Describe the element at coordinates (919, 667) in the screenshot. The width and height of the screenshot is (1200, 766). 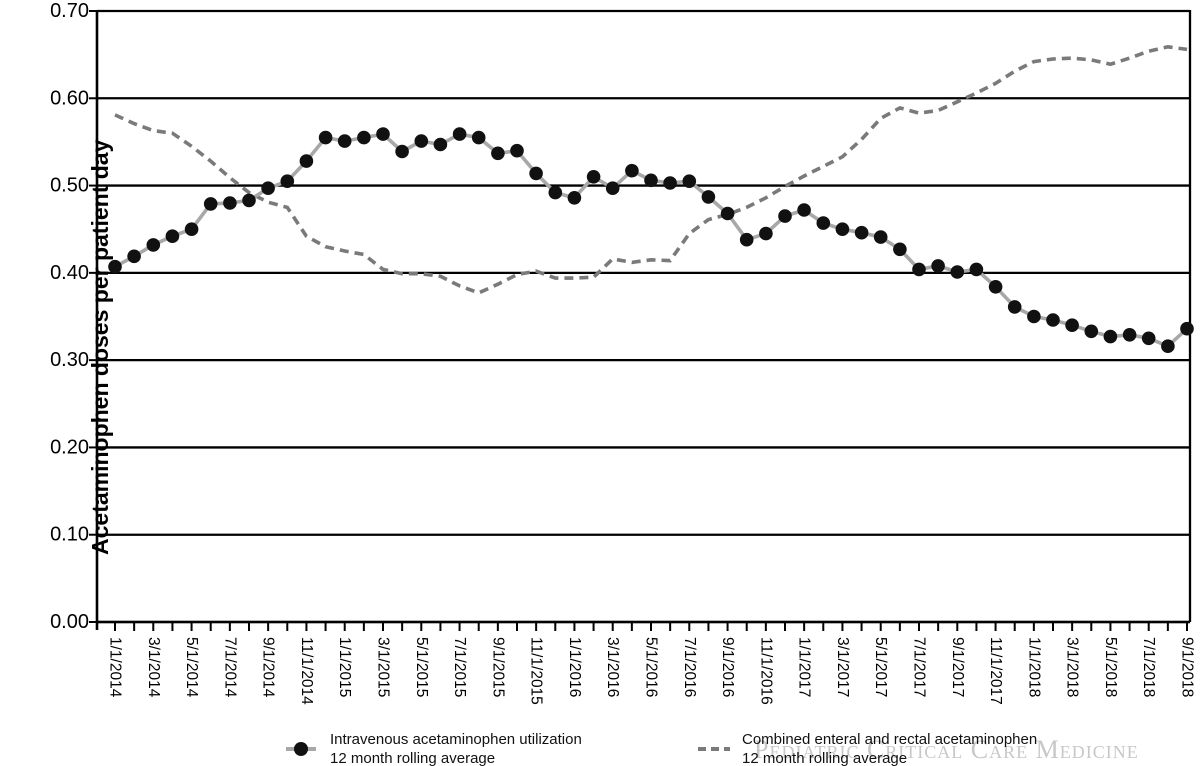
I see `x-tick-label: 7/1/2017` at that location.